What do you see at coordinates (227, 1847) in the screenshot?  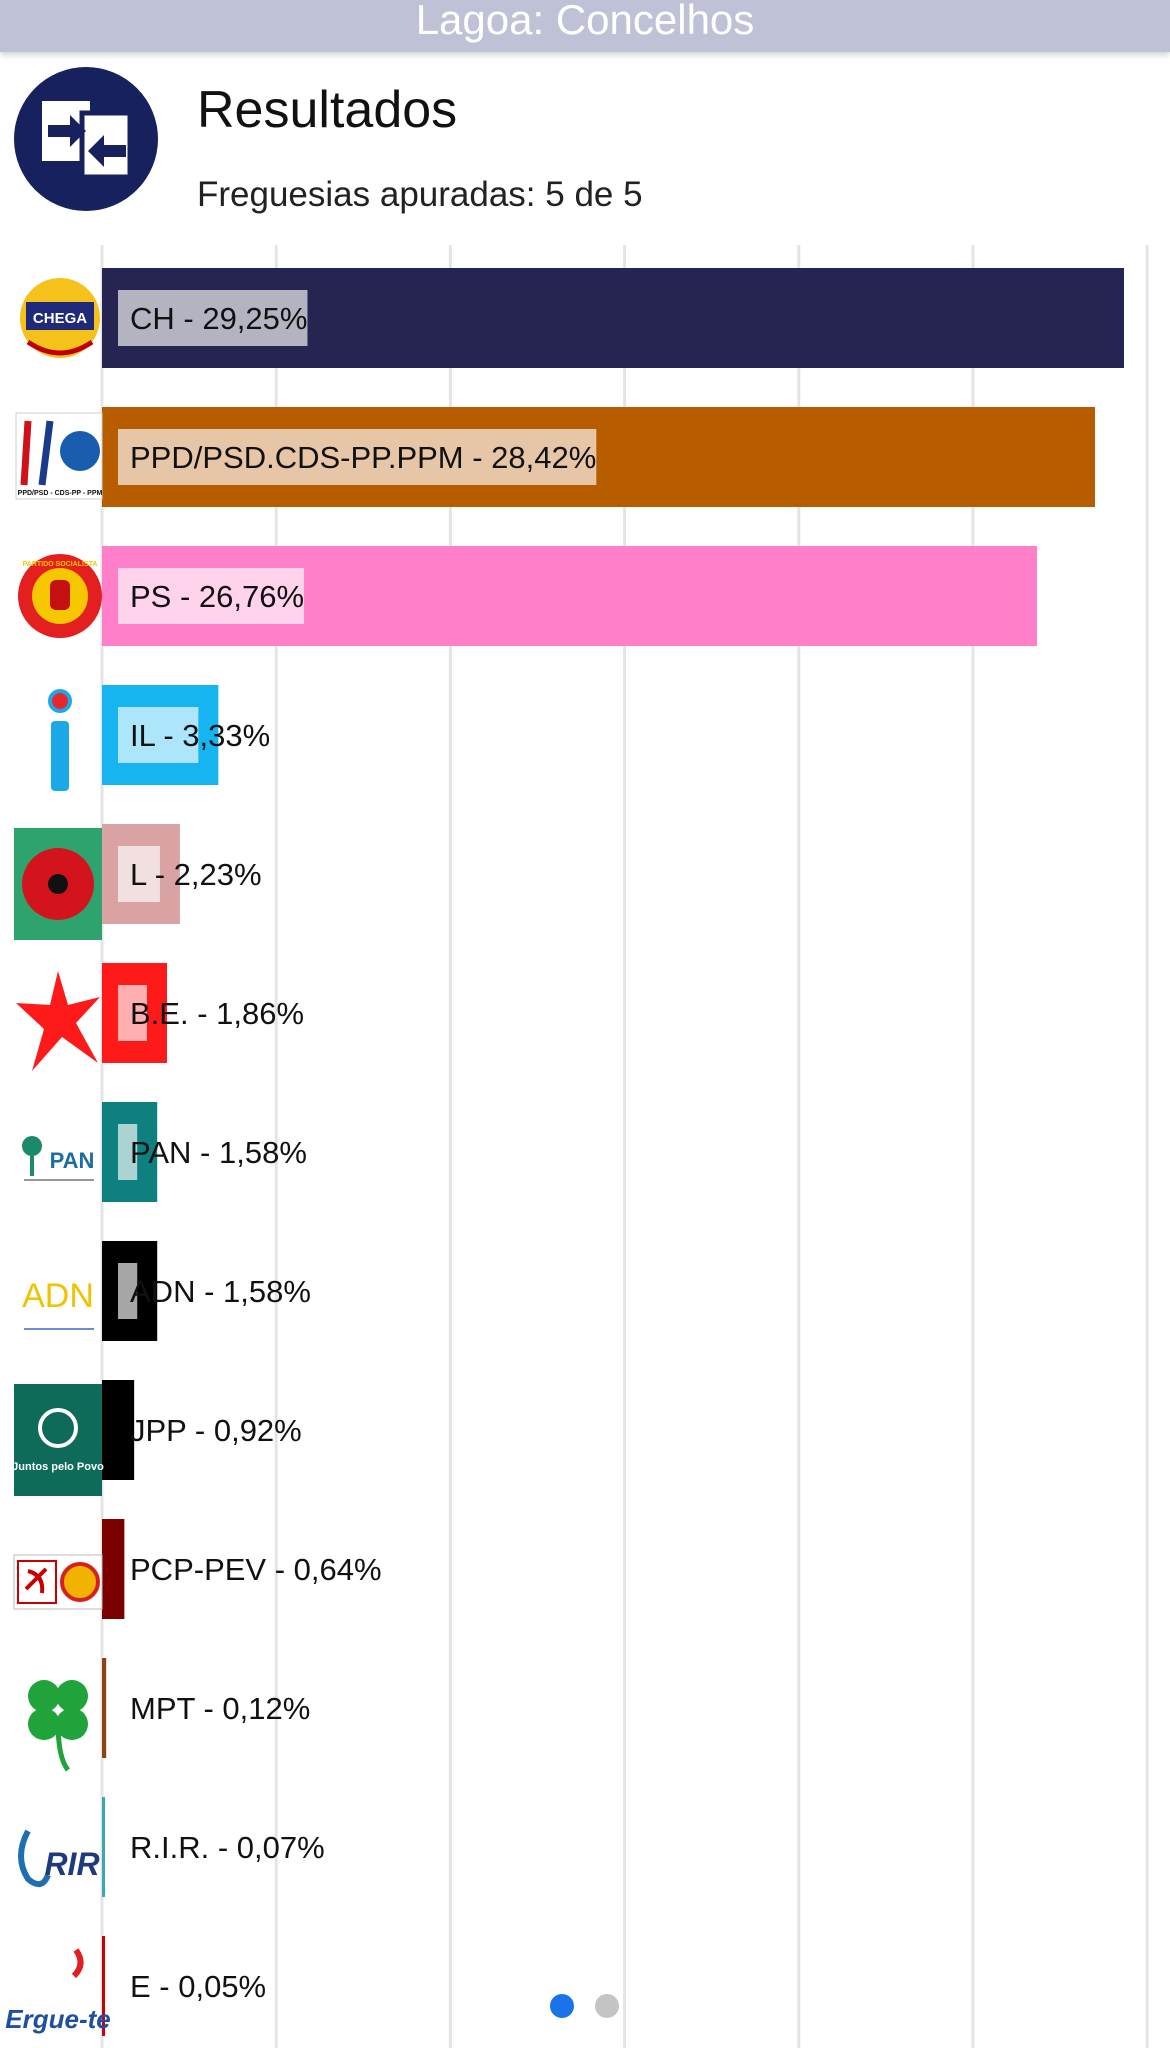 I see `bar-label: R.I.R. - 0,07%` at bounding box center [227, 1847].